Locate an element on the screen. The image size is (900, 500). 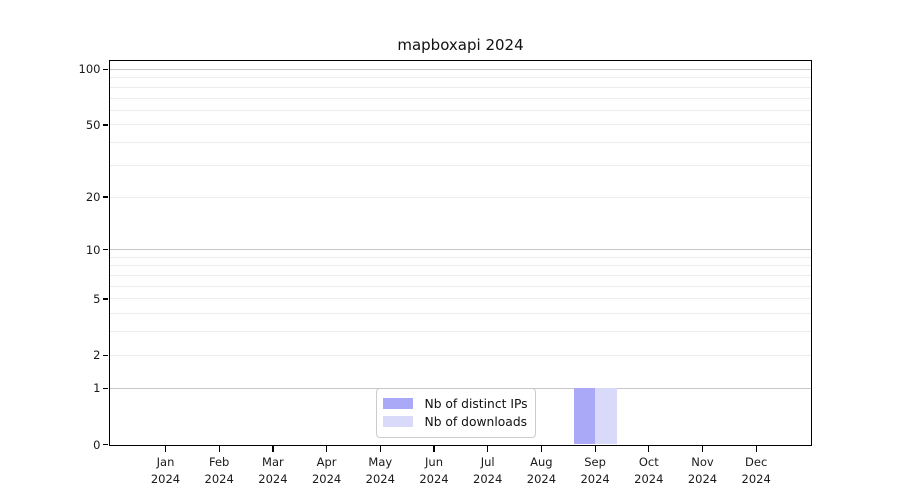
x-tick-label: Jun 2024 is located at coordinates (434, 471).